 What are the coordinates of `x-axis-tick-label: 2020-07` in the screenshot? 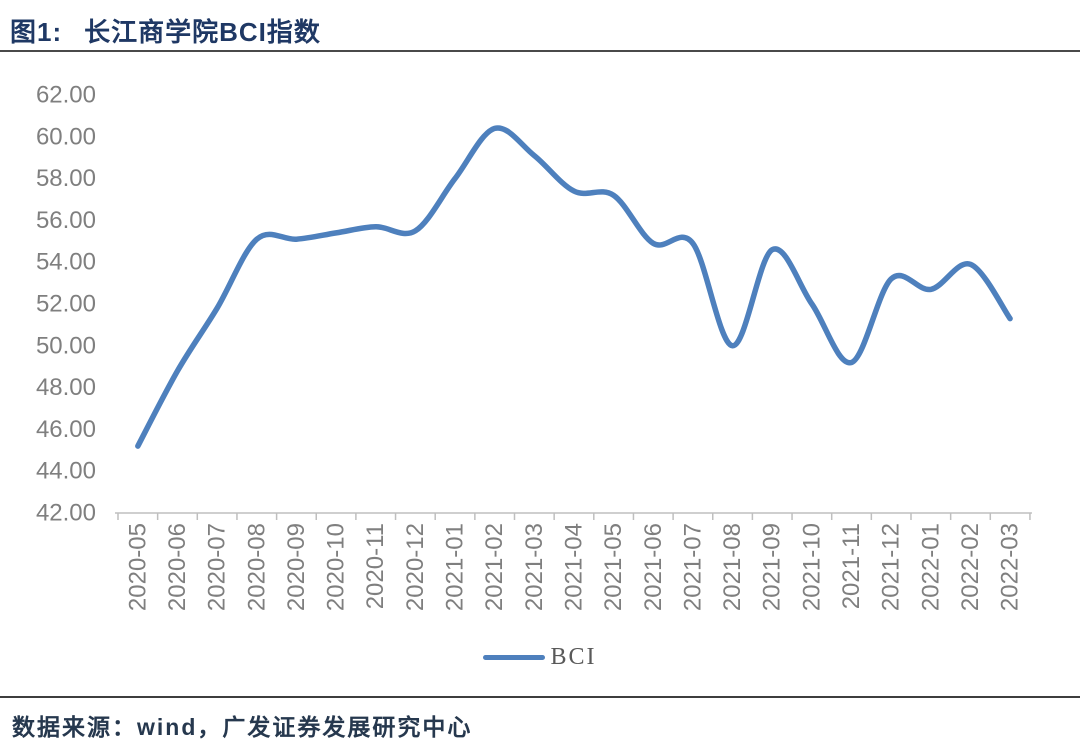 It's located at (217, 567).